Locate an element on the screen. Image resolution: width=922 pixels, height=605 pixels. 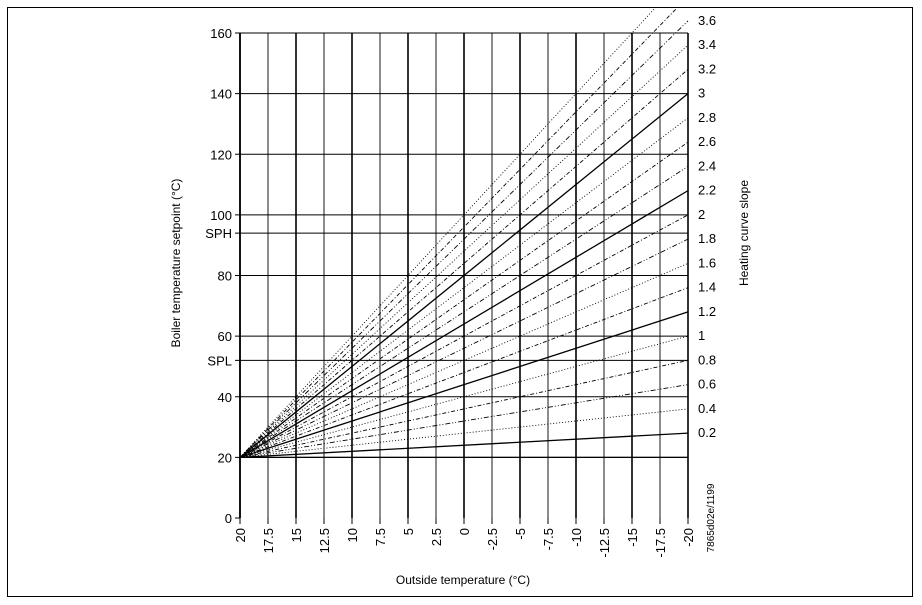
y-tick-label: 60 is located at coordinates (225, 336).